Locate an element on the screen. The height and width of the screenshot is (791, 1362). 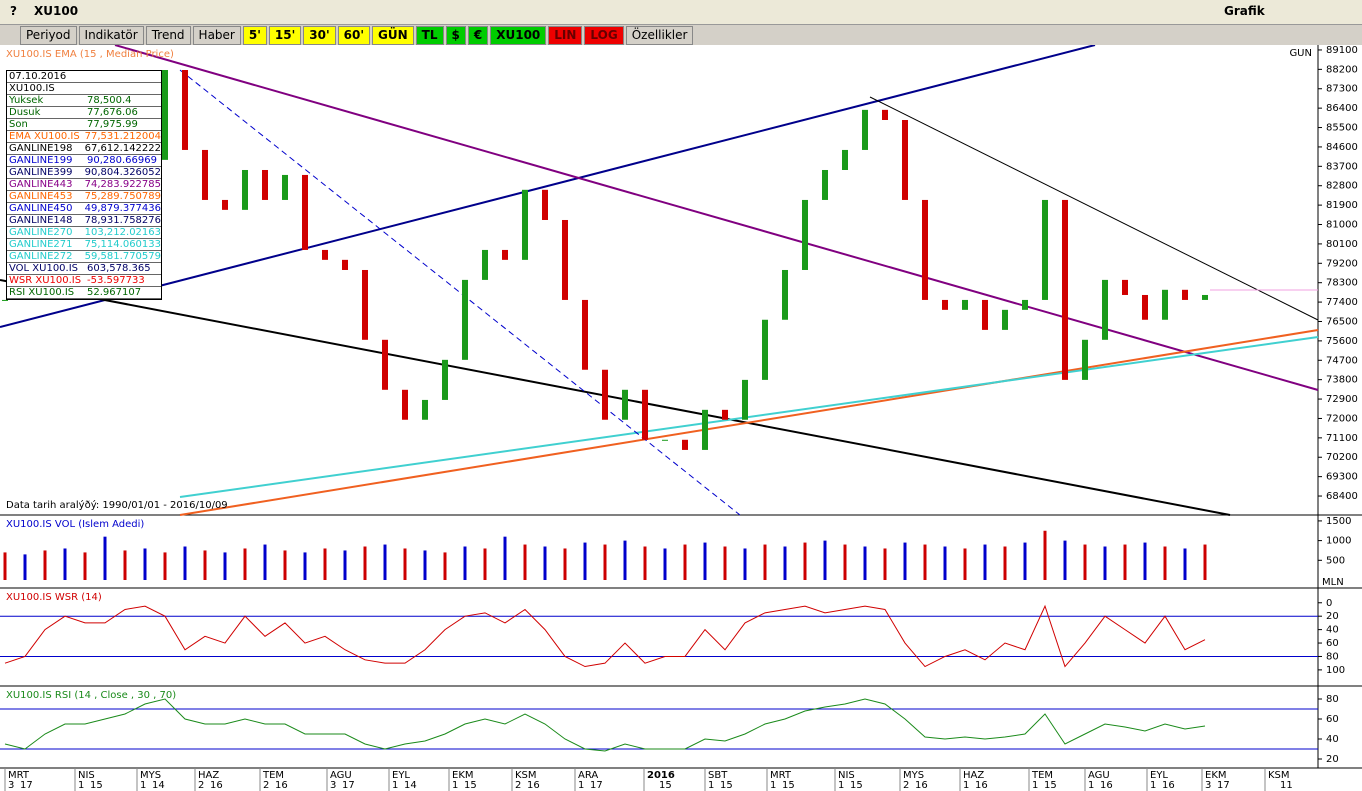
x-tick-label: EKM is located at coordinates (463, 775).